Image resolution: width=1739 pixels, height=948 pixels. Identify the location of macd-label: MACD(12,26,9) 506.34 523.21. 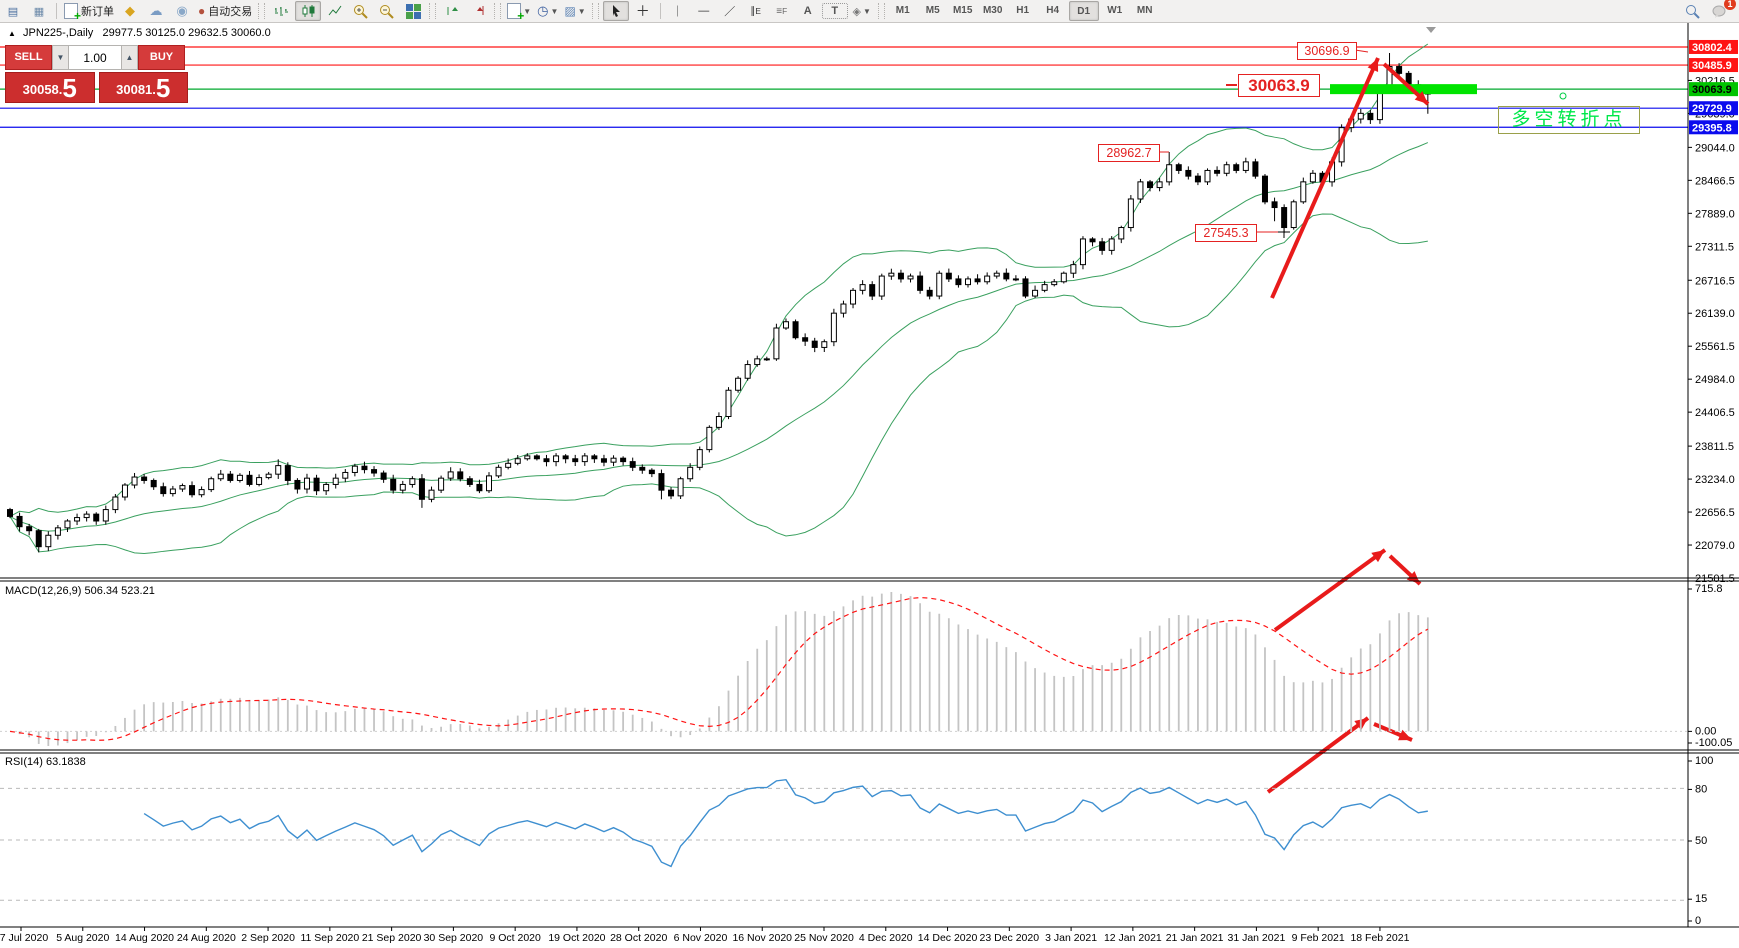
(80, 591).